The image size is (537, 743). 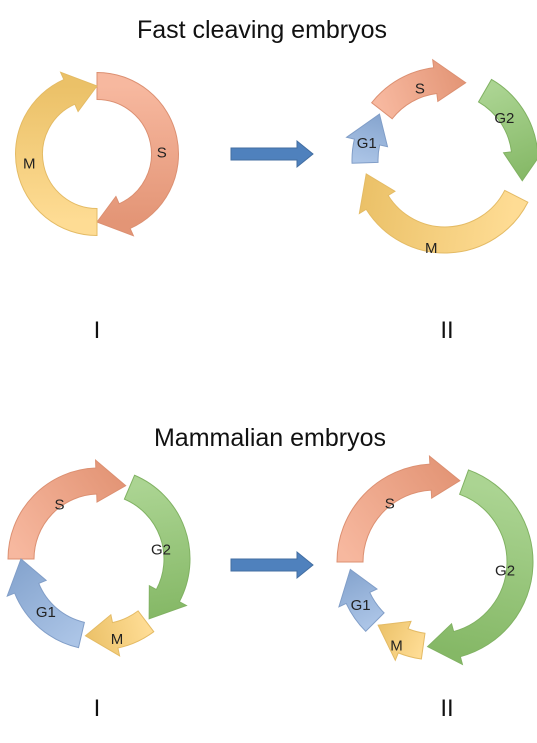 I want to click on panel-1-cycle-i: SM, so click(x=97, y=154).